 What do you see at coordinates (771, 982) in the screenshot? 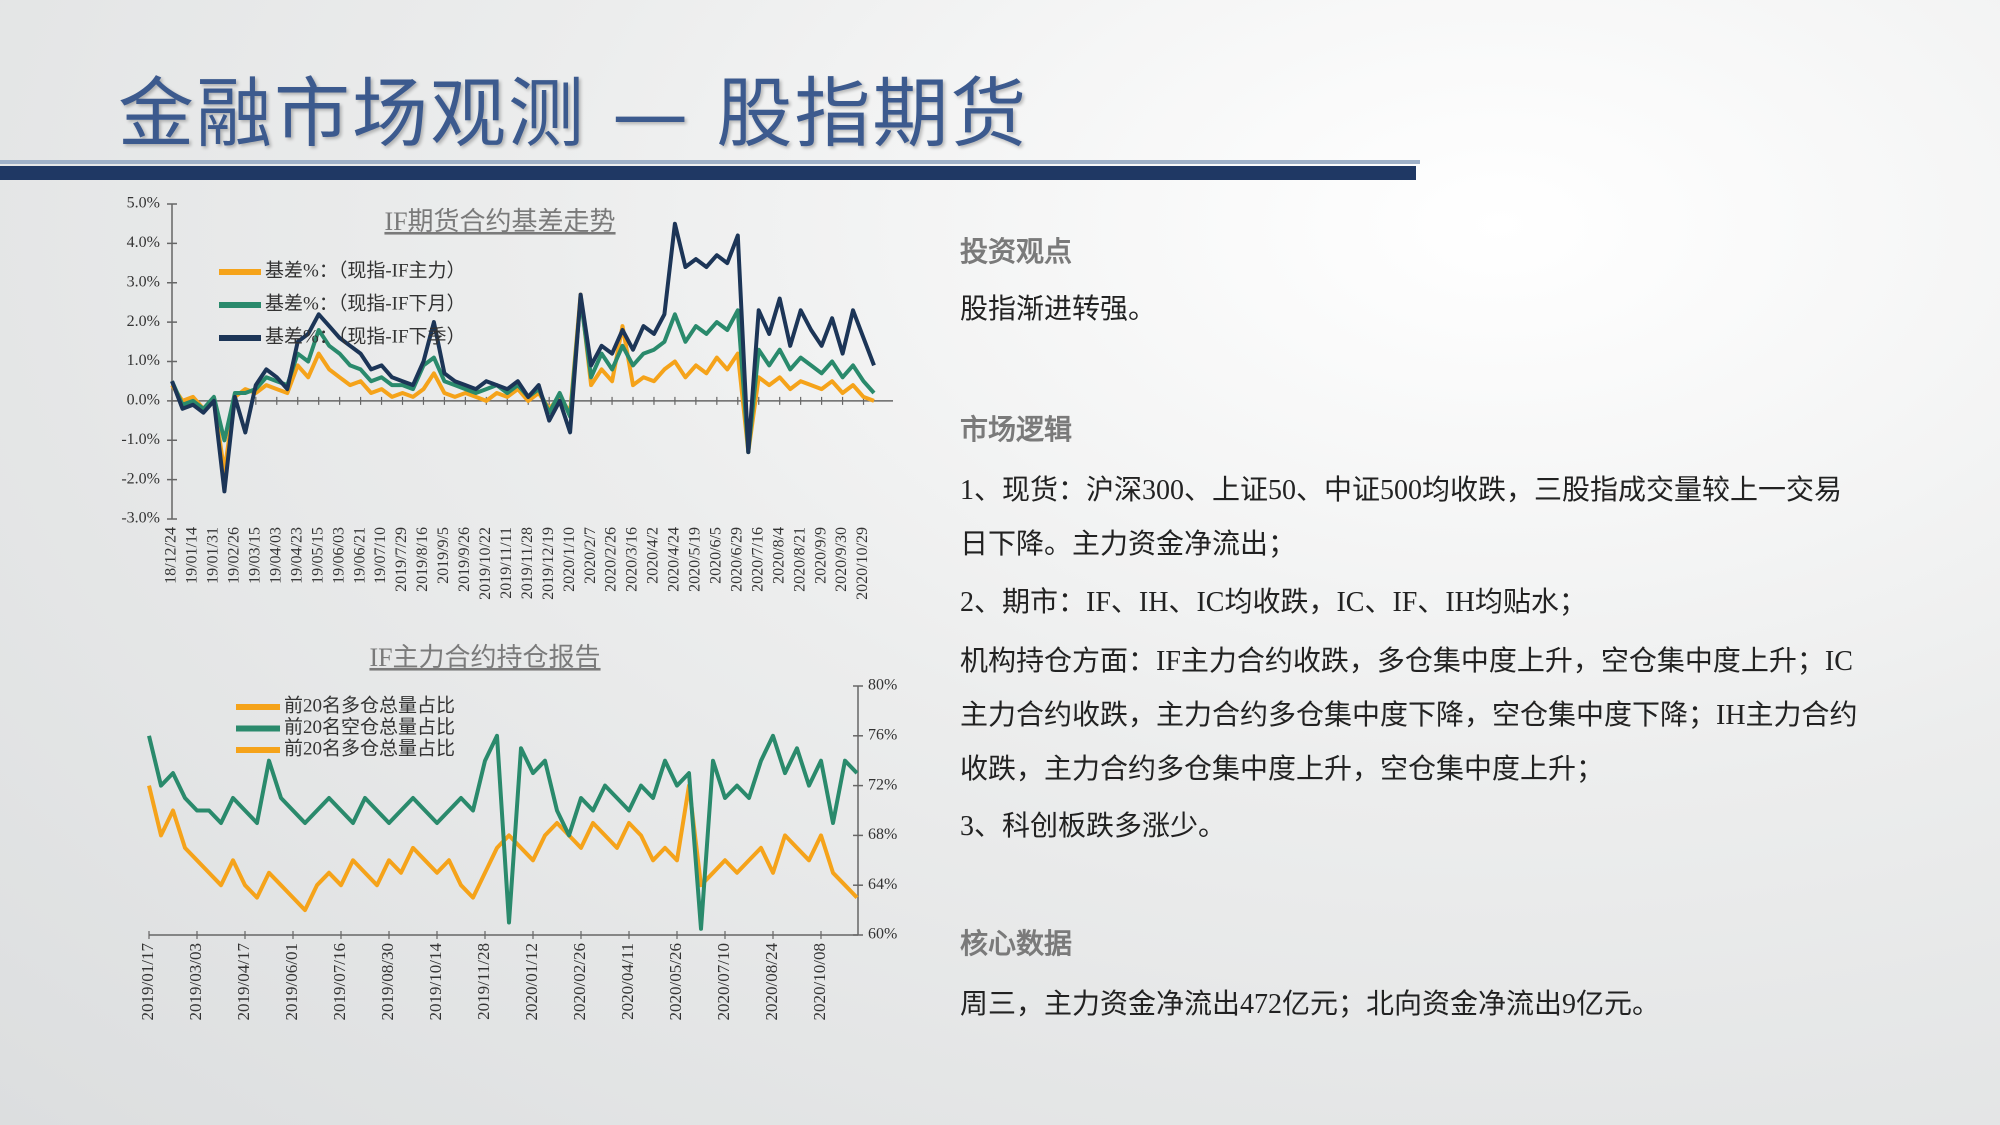
I see `x-tick-label: 2020/08/24` at bounding box center [771, 982].